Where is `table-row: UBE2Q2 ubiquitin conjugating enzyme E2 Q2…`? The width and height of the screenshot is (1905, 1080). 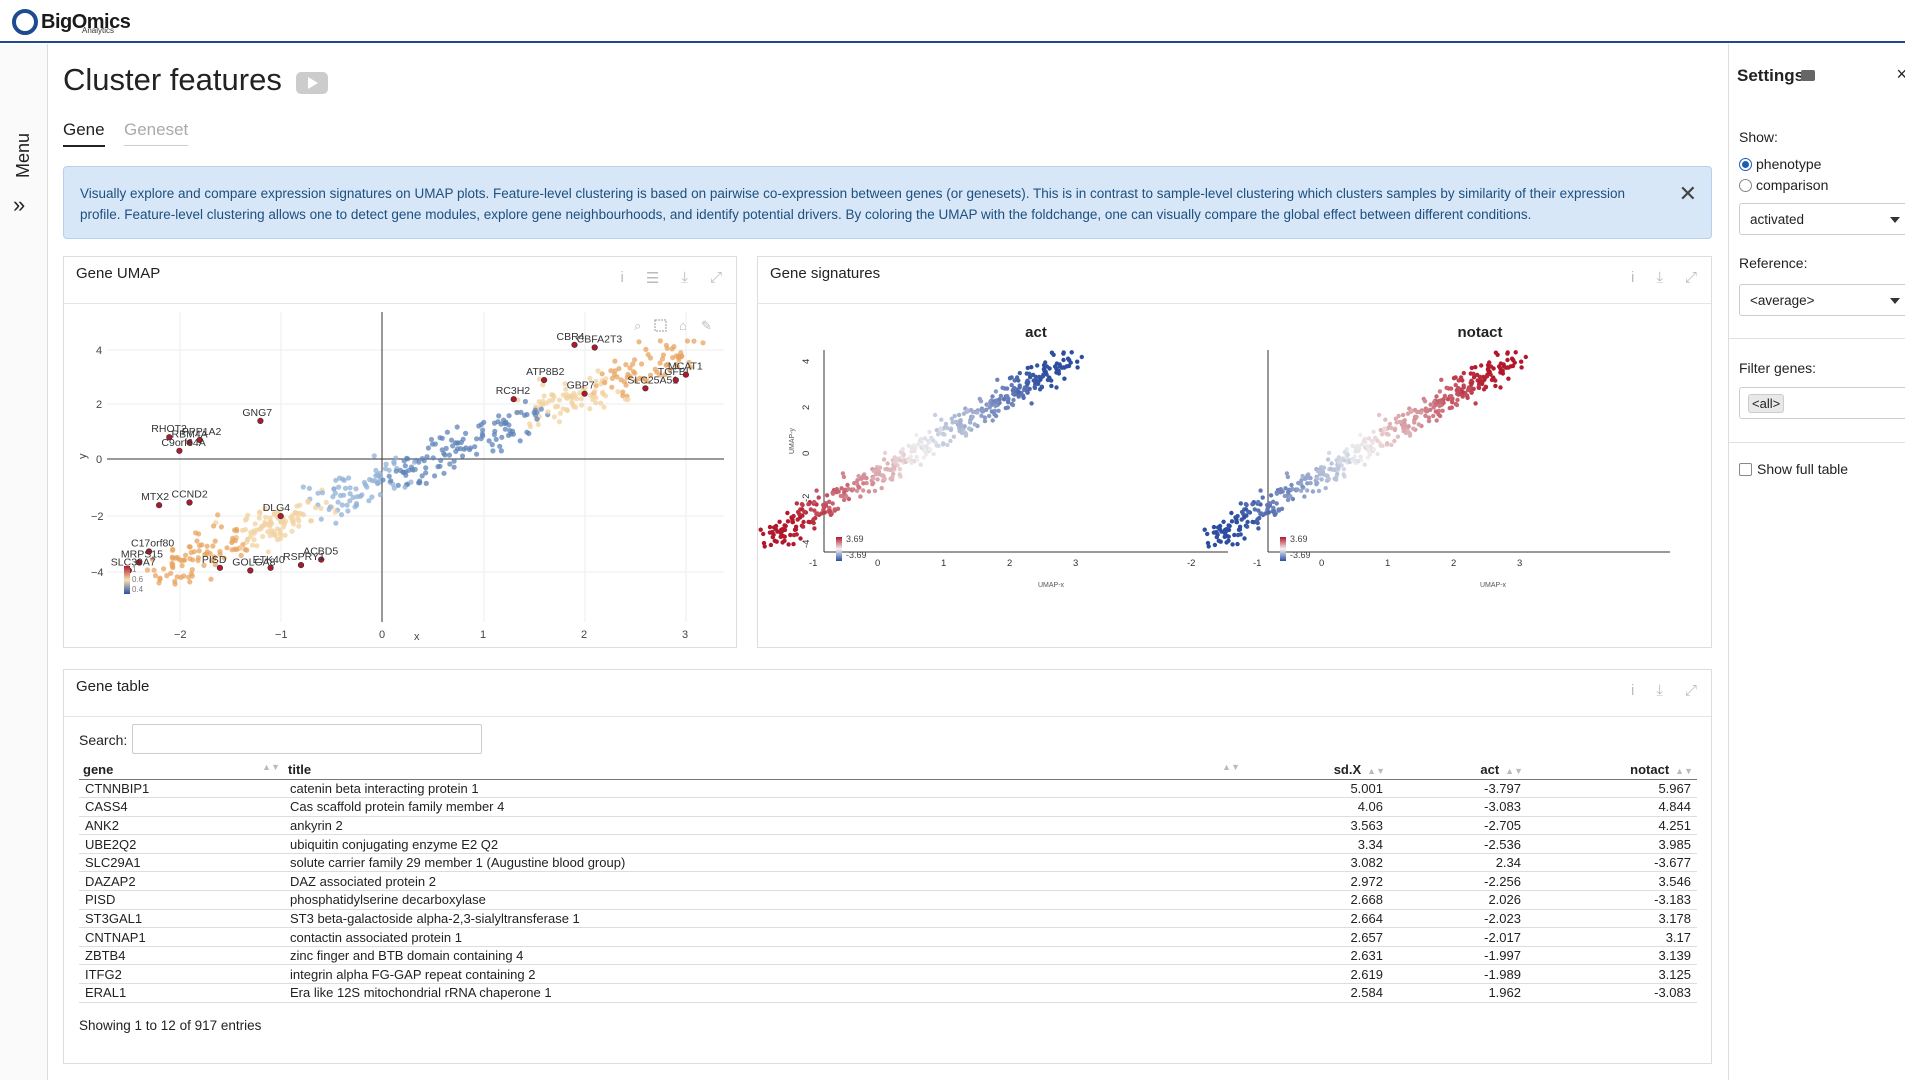
table-row: UBE2Q2 ubiquitin conjugating enzyme E2 Q2… is located at coordinates (888, 844).